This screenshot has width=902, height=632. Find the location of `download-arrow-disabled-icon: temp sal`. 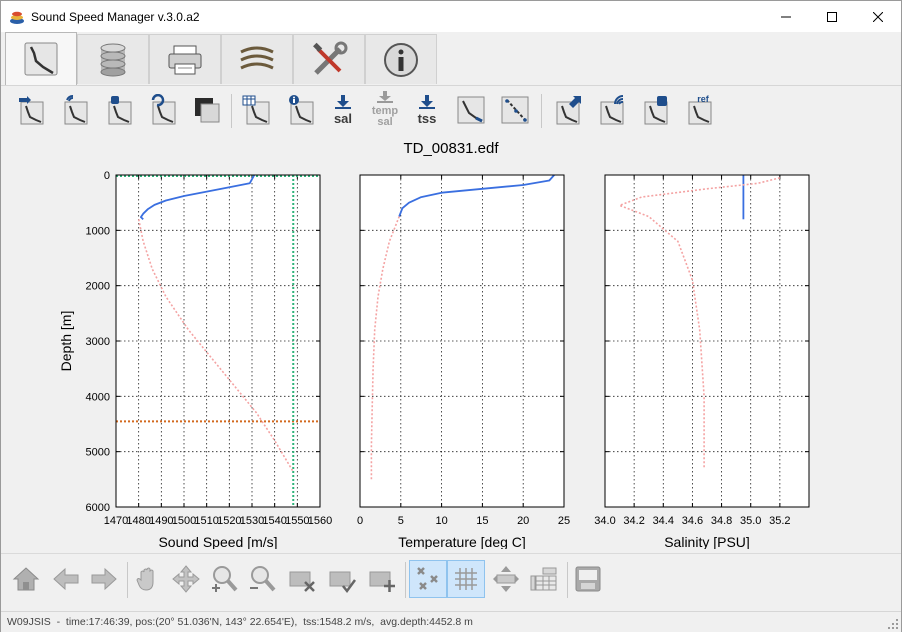

download-arrow-disabled-icon: temp sal is located at coordinates (385, 109).